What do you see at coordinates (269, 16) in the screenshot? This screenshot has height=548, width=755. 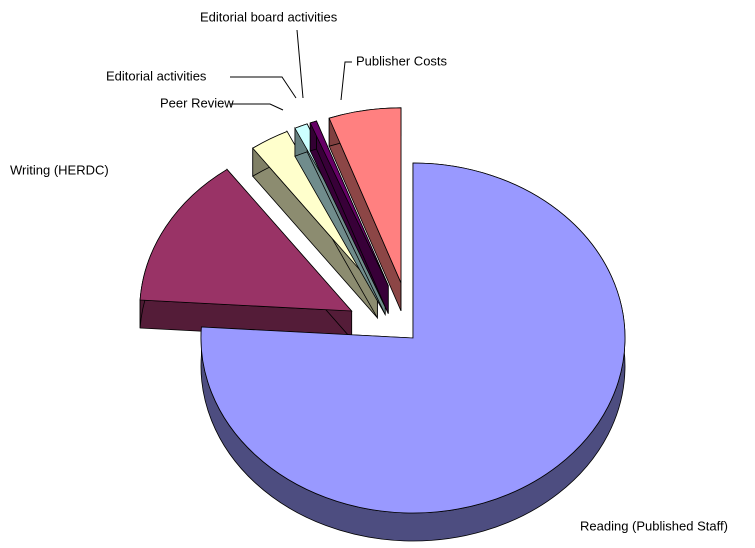 I see `slice-label: Editorial board activities` at bounding box center [269, 16].